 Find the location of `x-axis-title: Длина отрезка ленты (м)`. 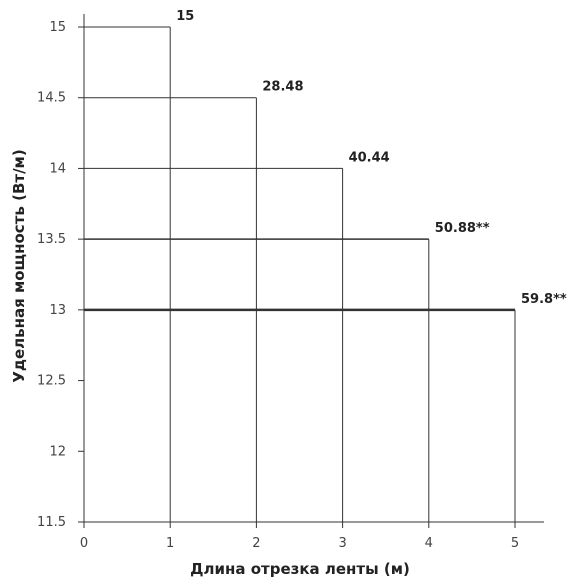

x-axis-title: Длина отрезка ленты (м) is located at coordinates (300, 569).